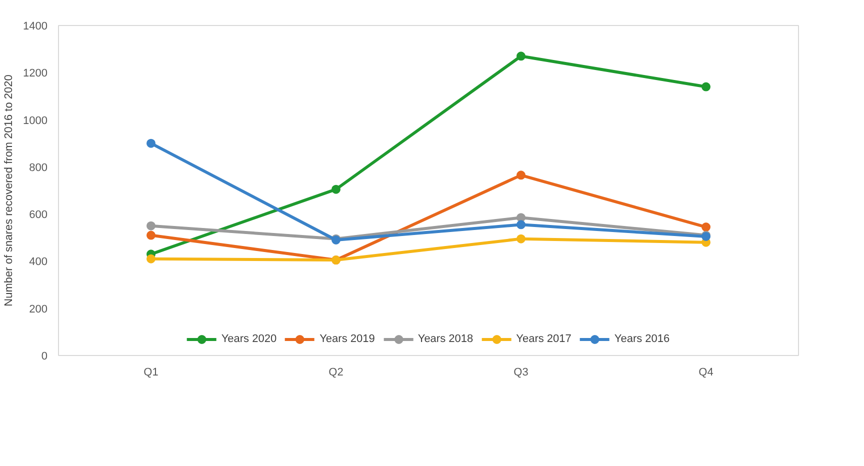 The width and height of the screenshot is (864, 466). Describe the element at coordinates (336, 372) in the screenshot. I see `x-tick-label: Q2` at that location.